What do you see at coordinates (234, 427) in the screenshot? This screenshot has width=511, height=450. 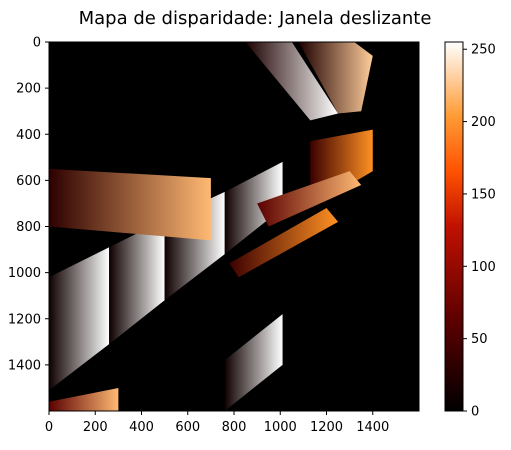 I see `x-tick-label: 800` at bounding box center [234, 427].